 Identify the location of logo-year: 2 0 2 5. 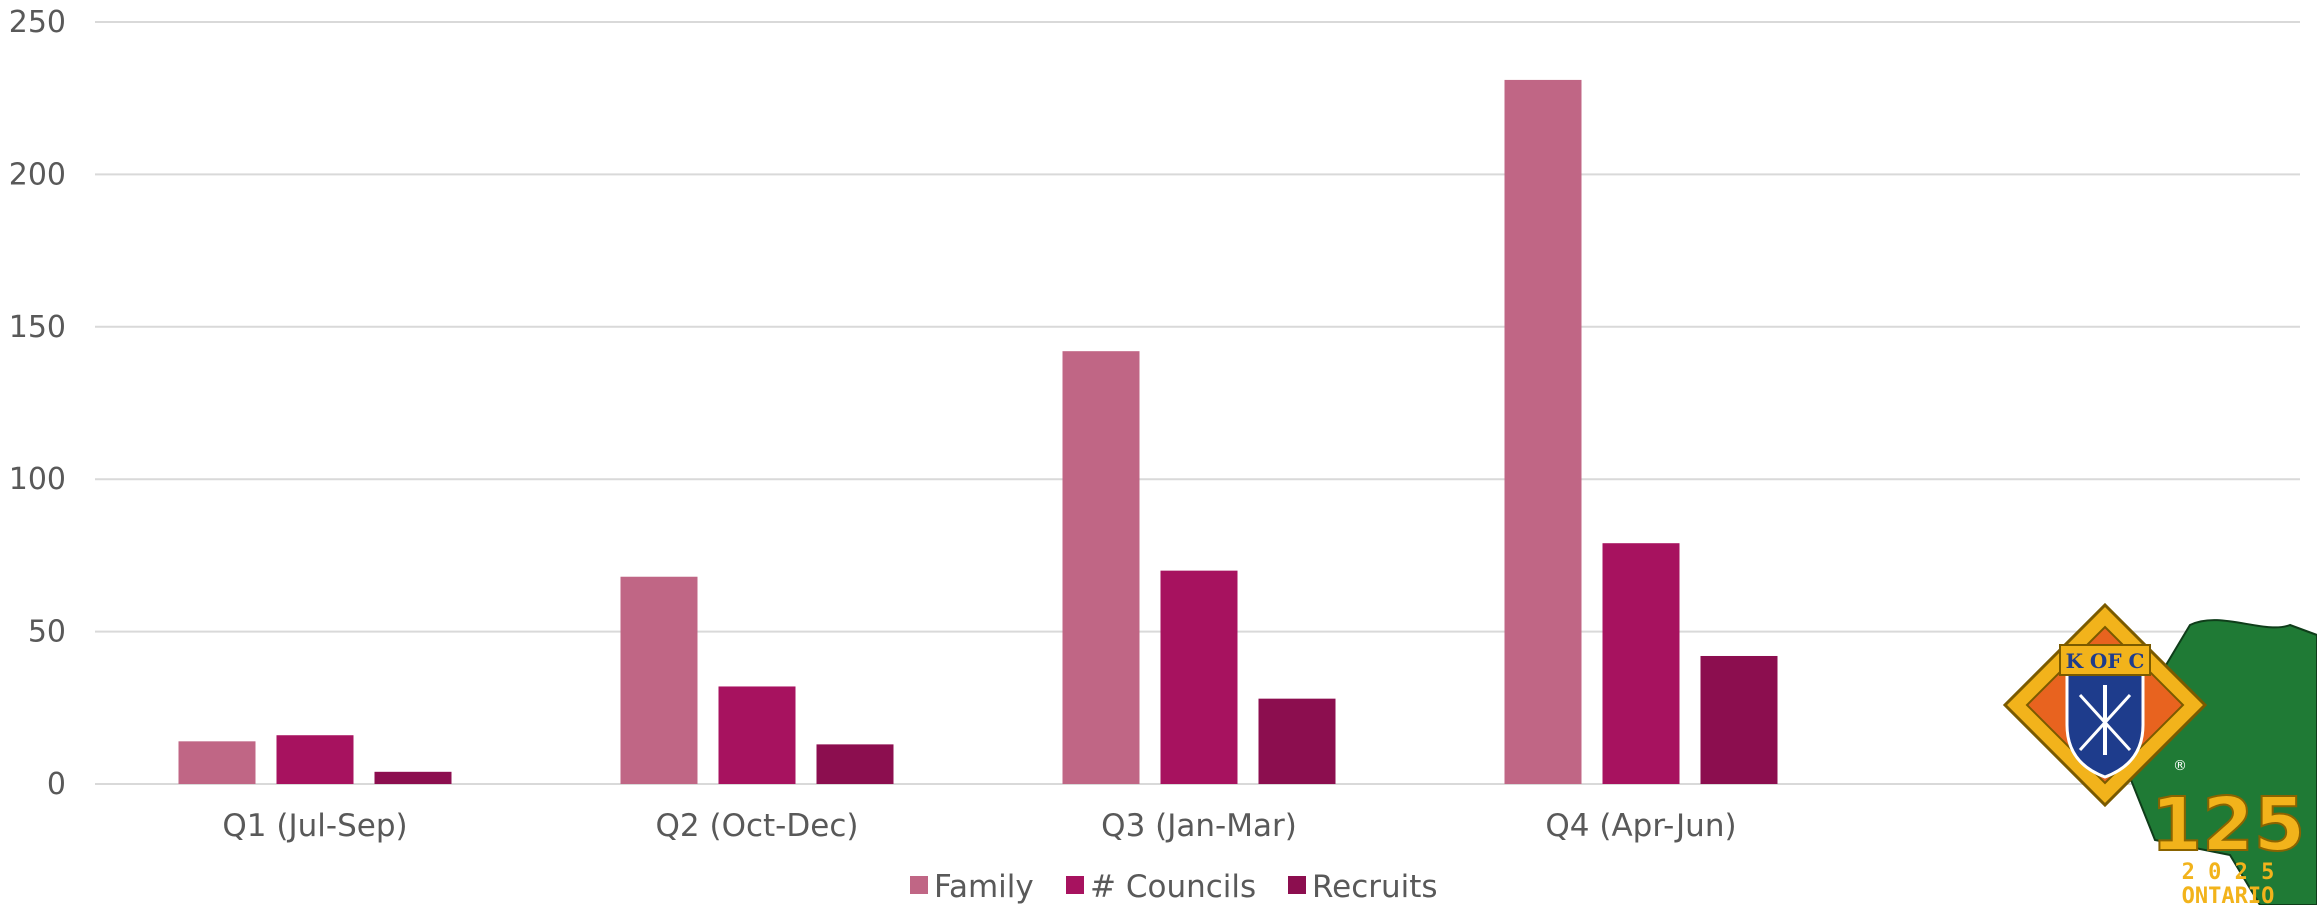
(2228, 872).